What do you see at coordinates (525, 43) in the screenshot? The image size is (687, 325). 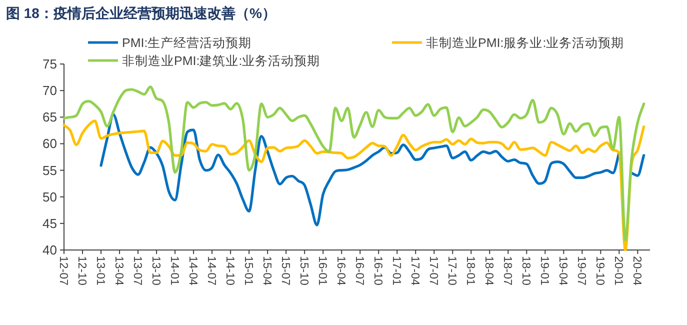 I see `legend-label: 非制造业PMI:服务业:业务活动预期` at bounding box center [525, 43].